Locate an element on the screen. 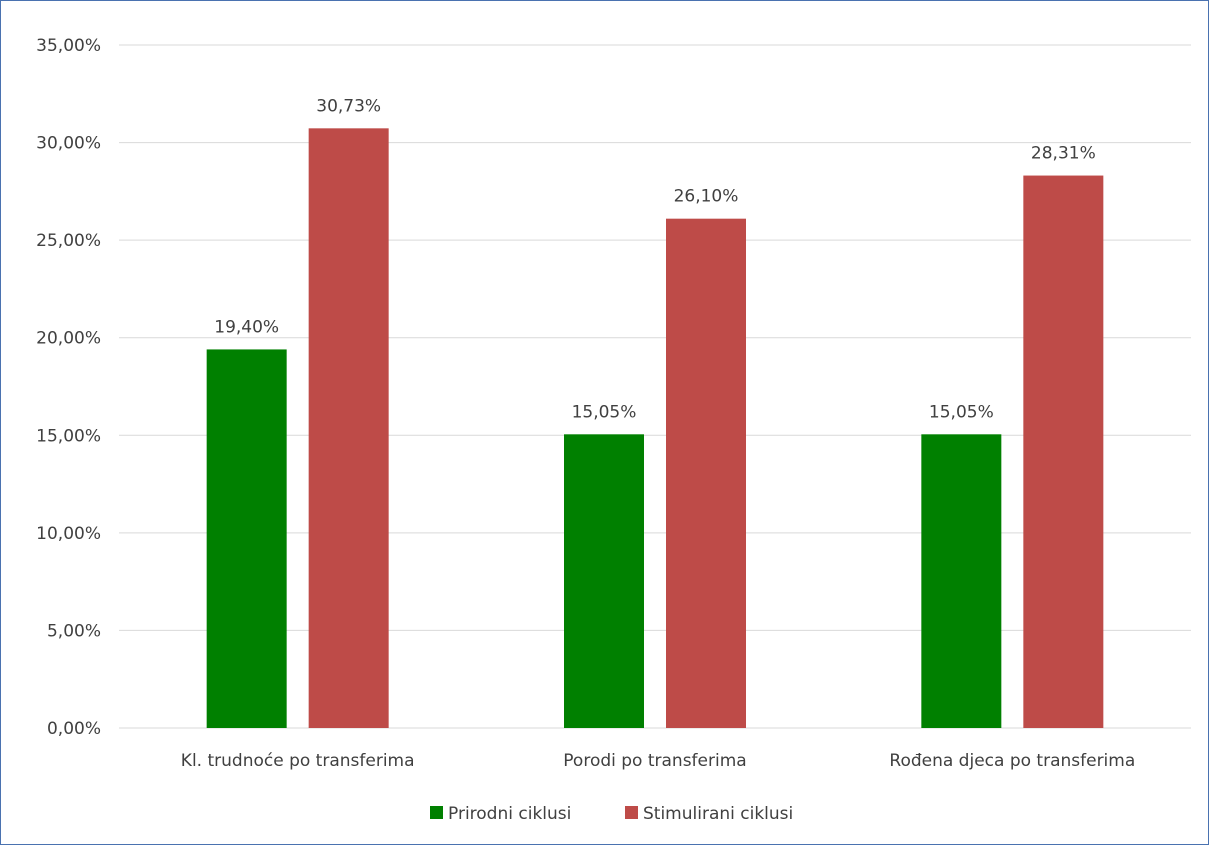 The width and height of the screenshot is (1209, 846). data-label: 19,40% is located at coordinates (246, 327).